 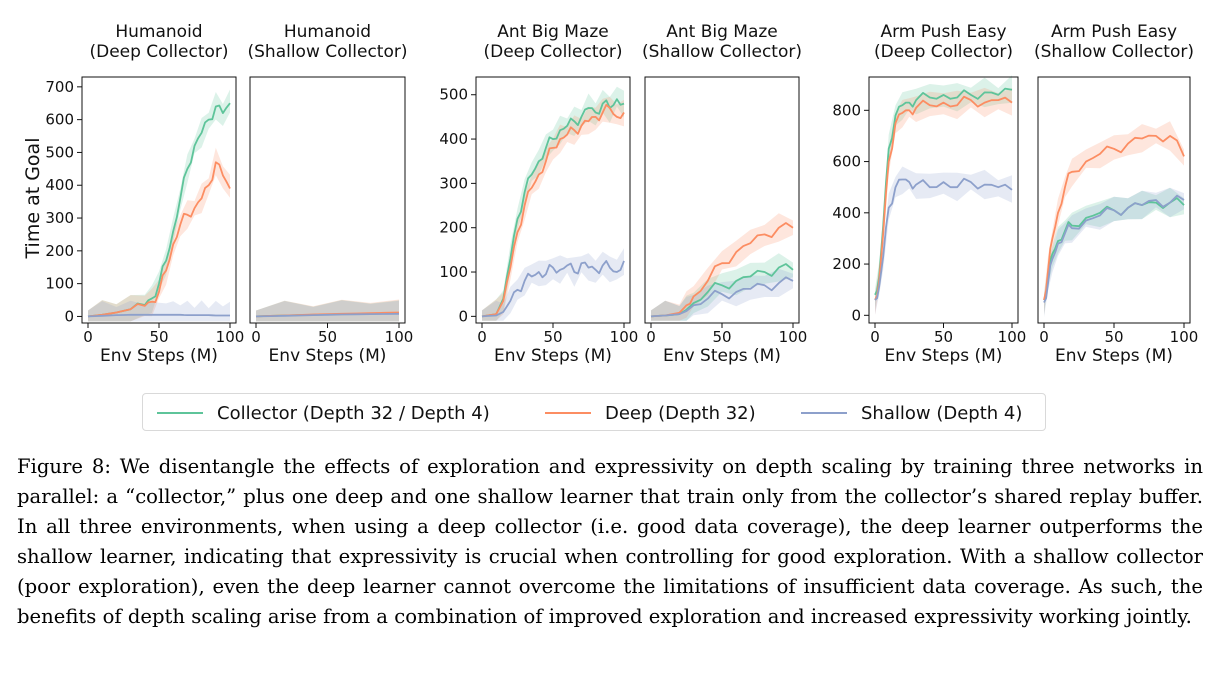 I want to click on legend-item-deep: Deep (Depth 32), so click(x=650, y=413).